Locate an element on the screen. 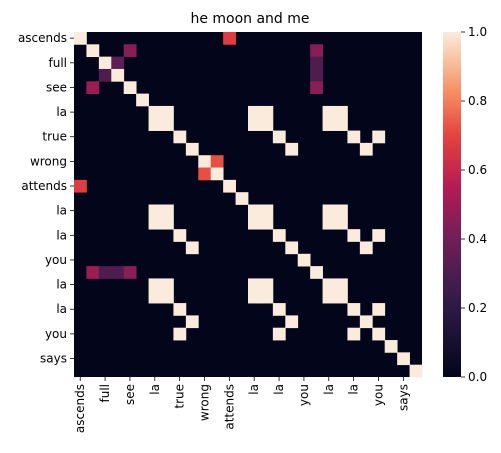 Image resolution: width=501 pixels, height=453 pixels. row-tick-label: true is located at coordinates (54, 137).